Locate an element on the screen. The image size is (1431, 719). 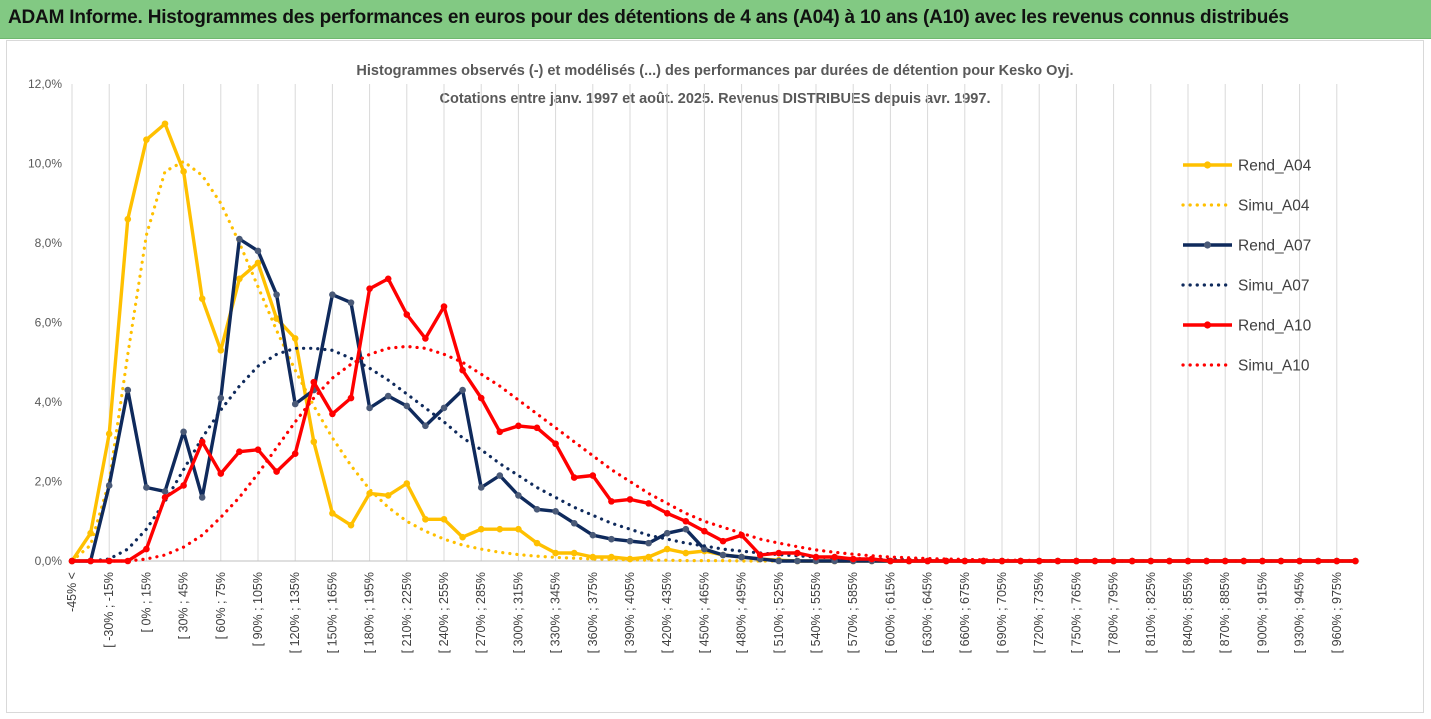
y-tick-label: 8,0% is located at coordinates (49, 243).